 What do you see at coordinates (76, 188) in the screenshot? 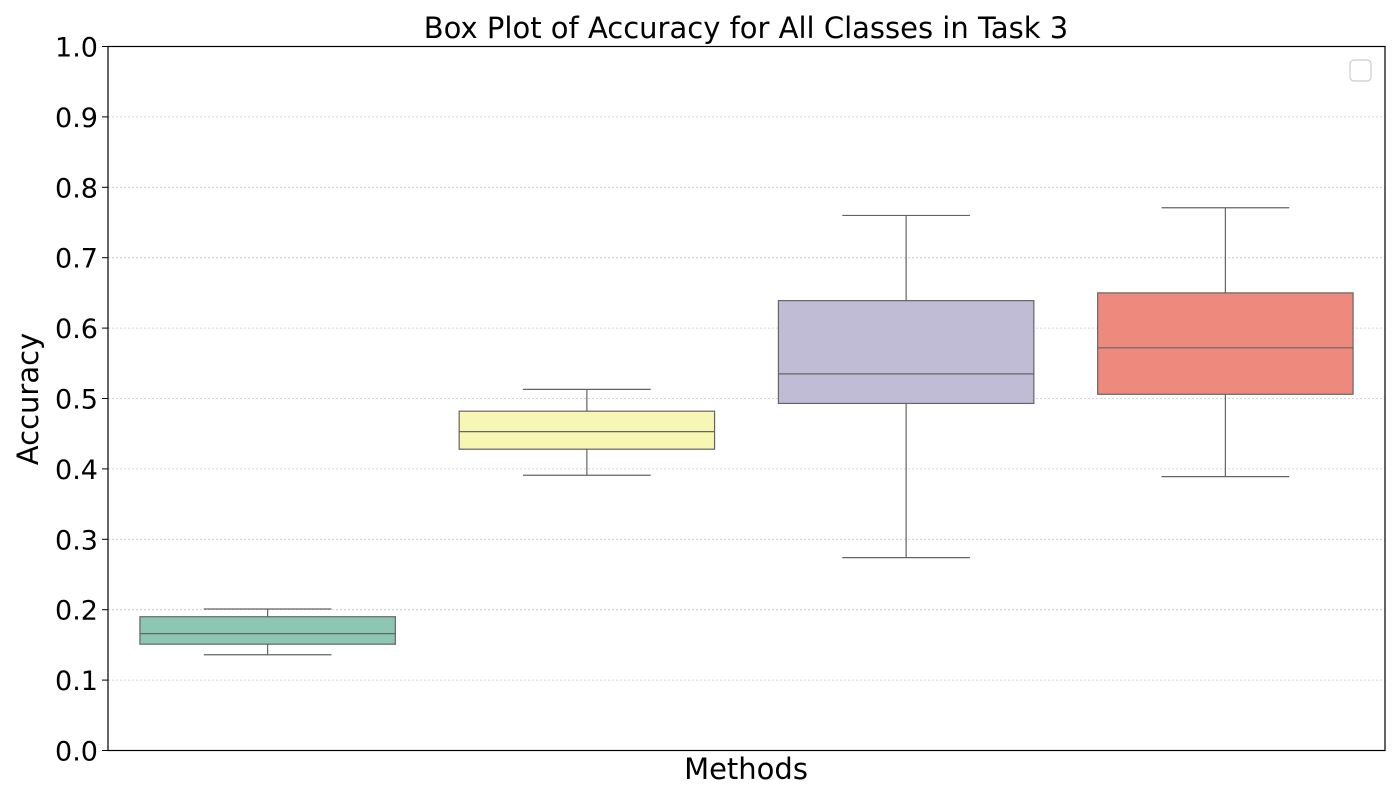
I see `y-tick-label: 0.8` at bounding box center [76, 188].